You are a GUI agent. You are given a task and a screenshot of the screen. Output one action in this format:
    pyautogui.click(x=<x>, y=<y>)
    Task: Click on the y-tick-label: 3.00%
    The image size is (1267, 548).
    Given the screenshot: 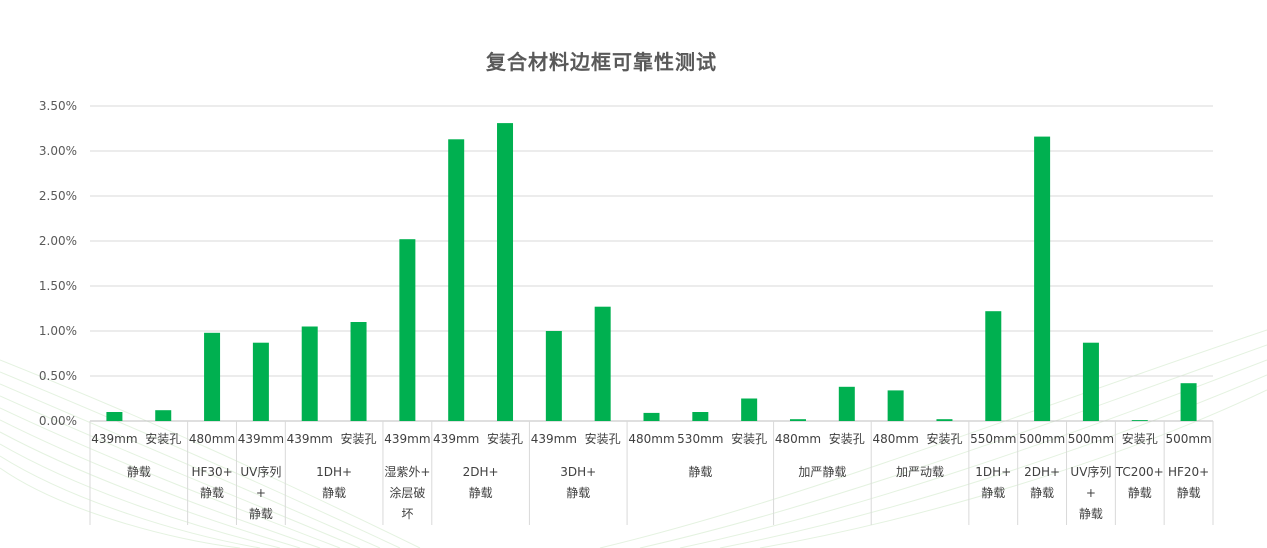 What is the action you would take?
    pyautogui.click(x=58, y=151)
    